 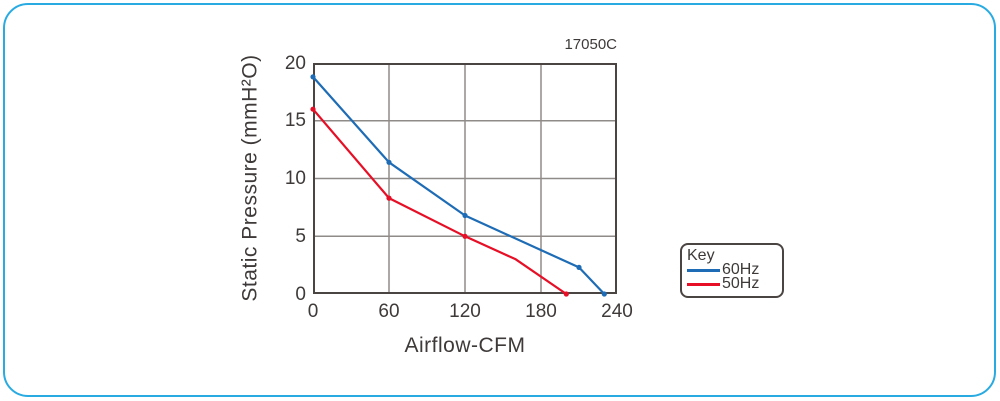 What do you see at coordinates (295, 63) in the screenshot?
I see `y-tick-label: 20` at bounding box center [295, 63].